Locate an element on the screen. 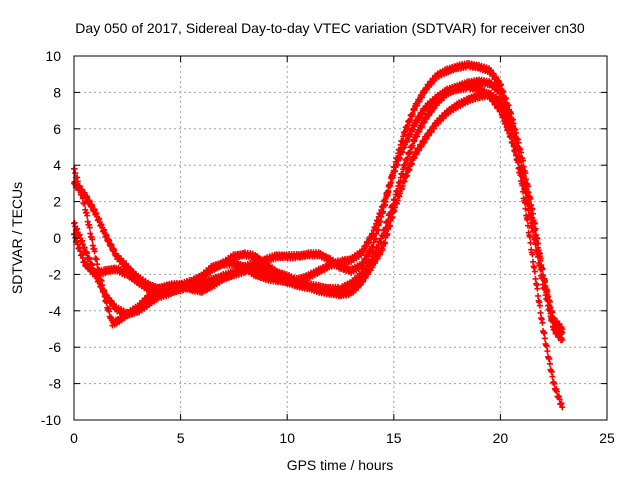 This screenshot has width=640, height=480. x-tick-label: 20 is located at coordinates (501, 438).